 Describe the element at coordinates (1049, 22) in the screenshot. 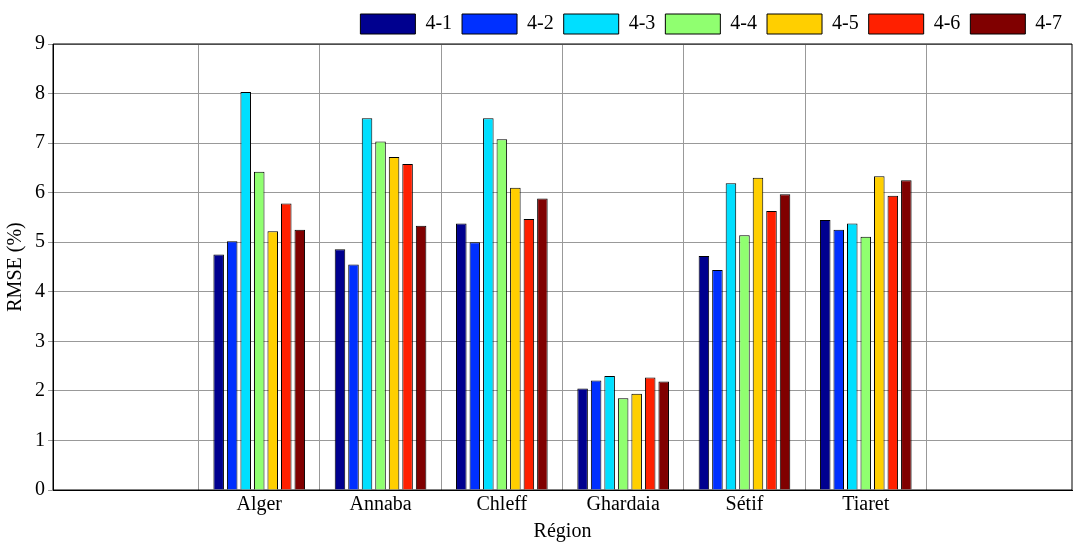

I see `legend-label: 4-7` at that location.